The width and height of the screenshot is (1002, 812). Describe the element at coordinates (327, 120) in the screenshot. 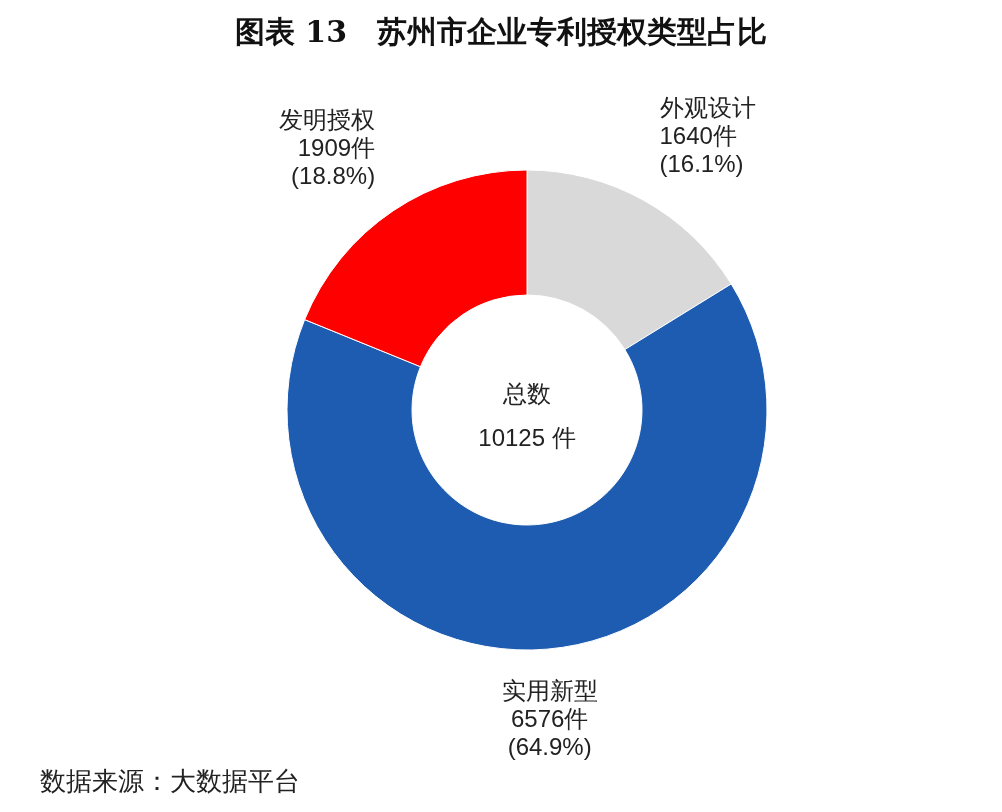

I see `slice-label: 发明授权` at that location.